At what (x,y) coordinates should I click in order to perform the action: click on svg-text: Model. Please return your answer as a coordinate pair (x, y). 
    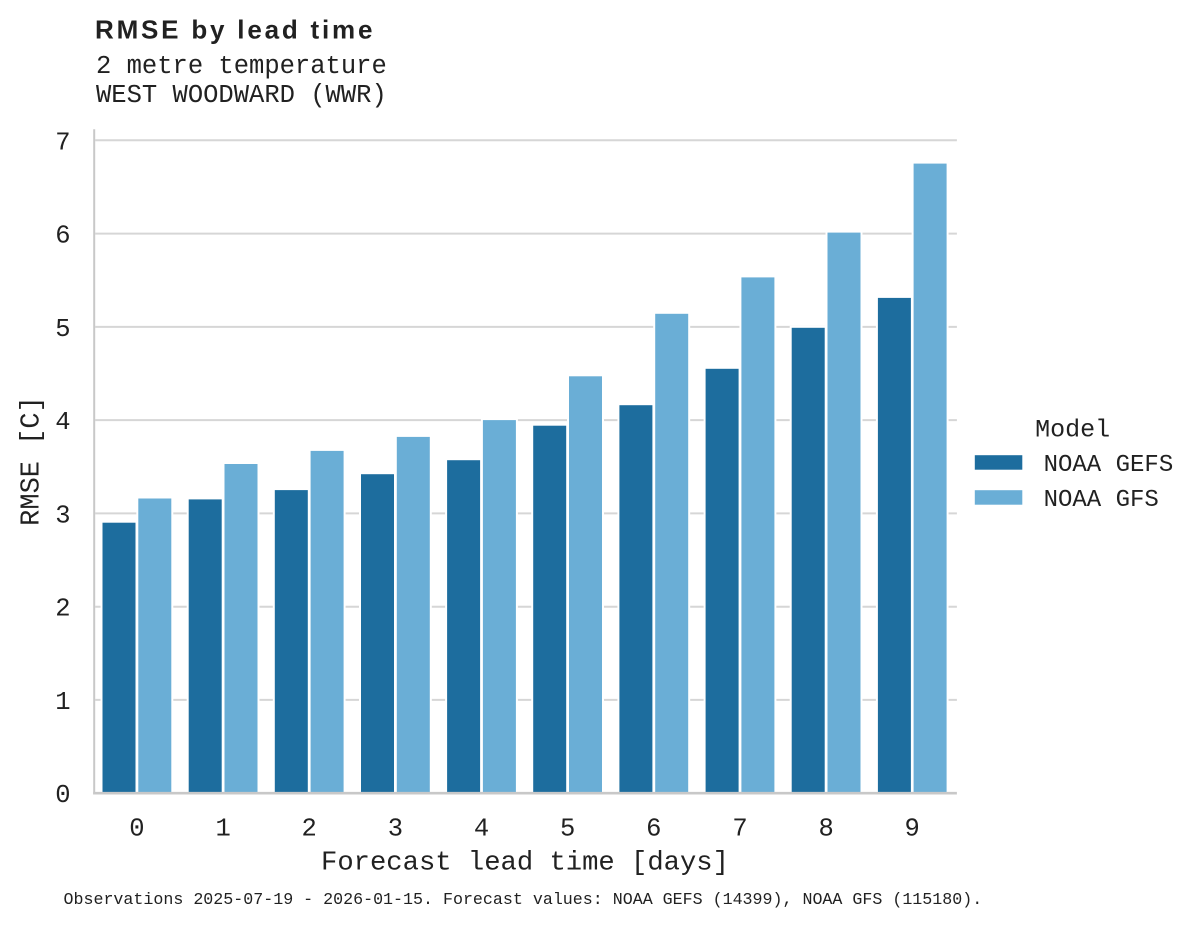
    Looking at the image, I should click on (1072, 429).